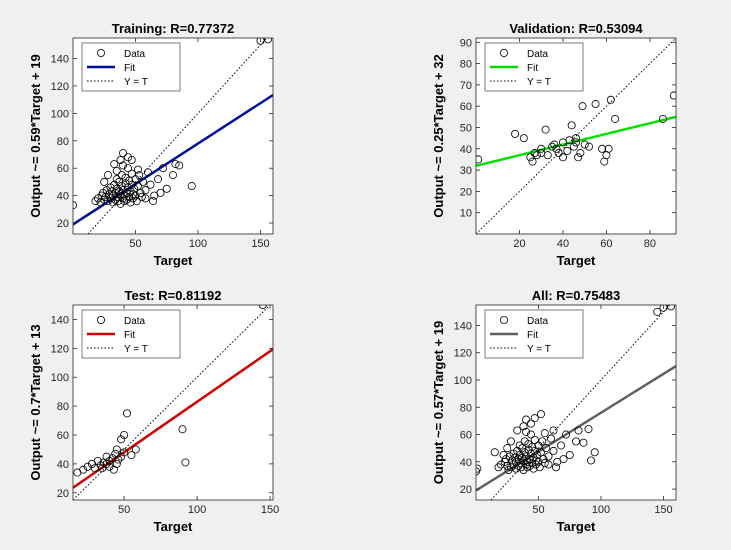  What do you see at coordinates (260, 244) in the screenshot?
I see `x-tick-label: 150` at bounding box center [260, 244].